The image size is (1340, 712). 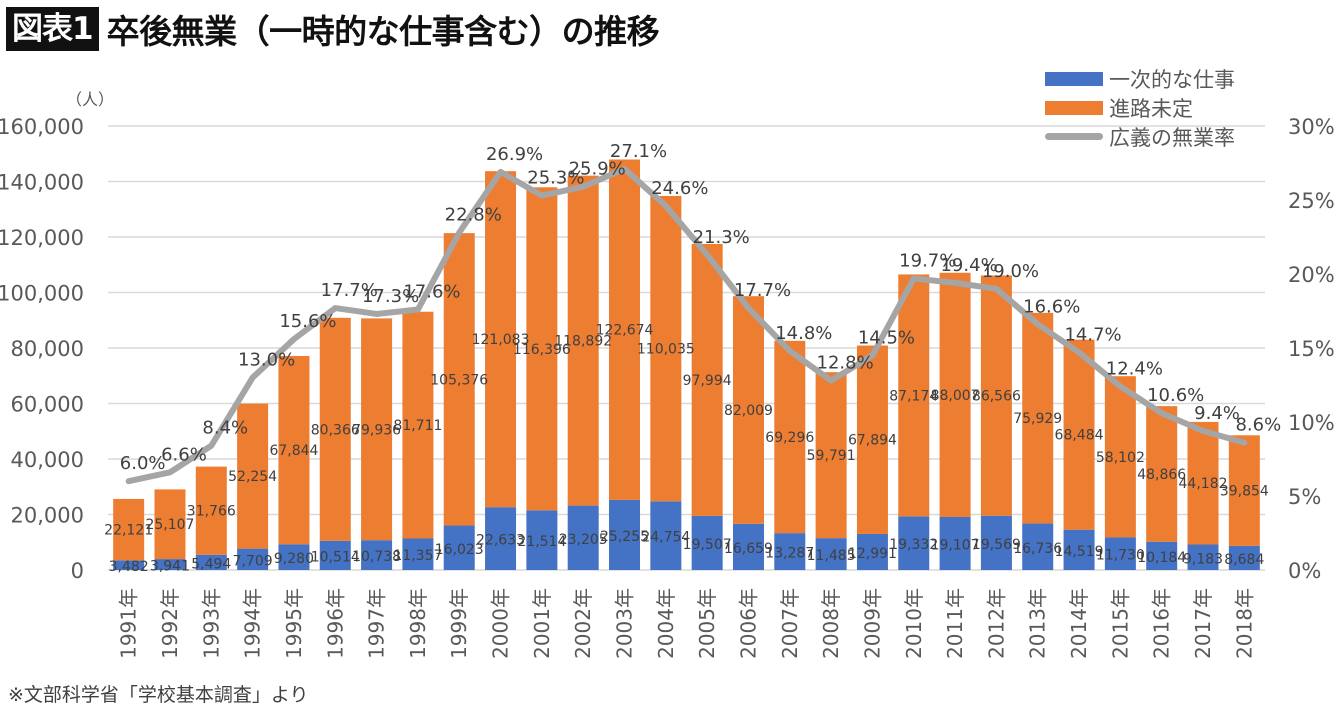 What do you see at coordinates (1079, 623) in the screenshot?
I see `x-tick-label: 2014年` at bounding box center [1079, 623].